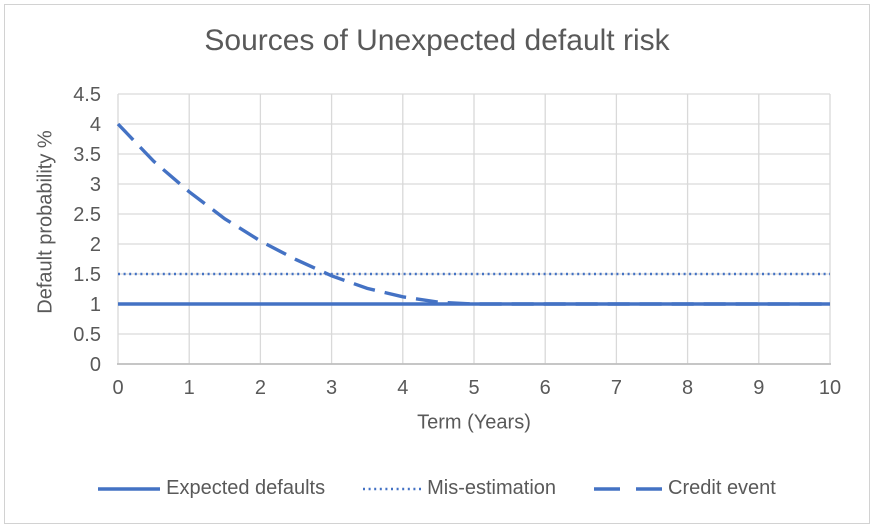 The image size is (874, 528). I want to click on y-tick-label: 3.5, so click(87, 155).